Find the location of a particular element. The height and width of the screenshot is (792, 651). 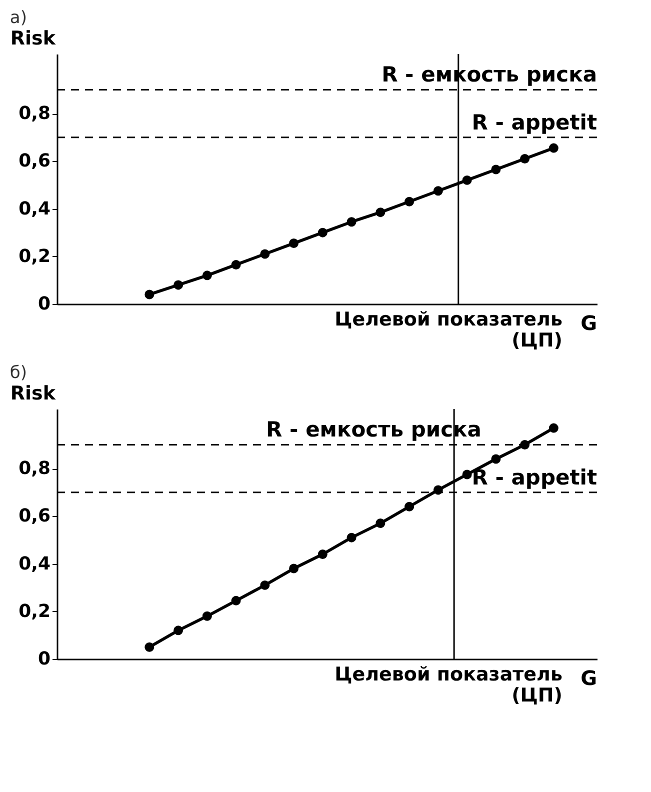

chart-title: б) is located at coordinates (19, 373).